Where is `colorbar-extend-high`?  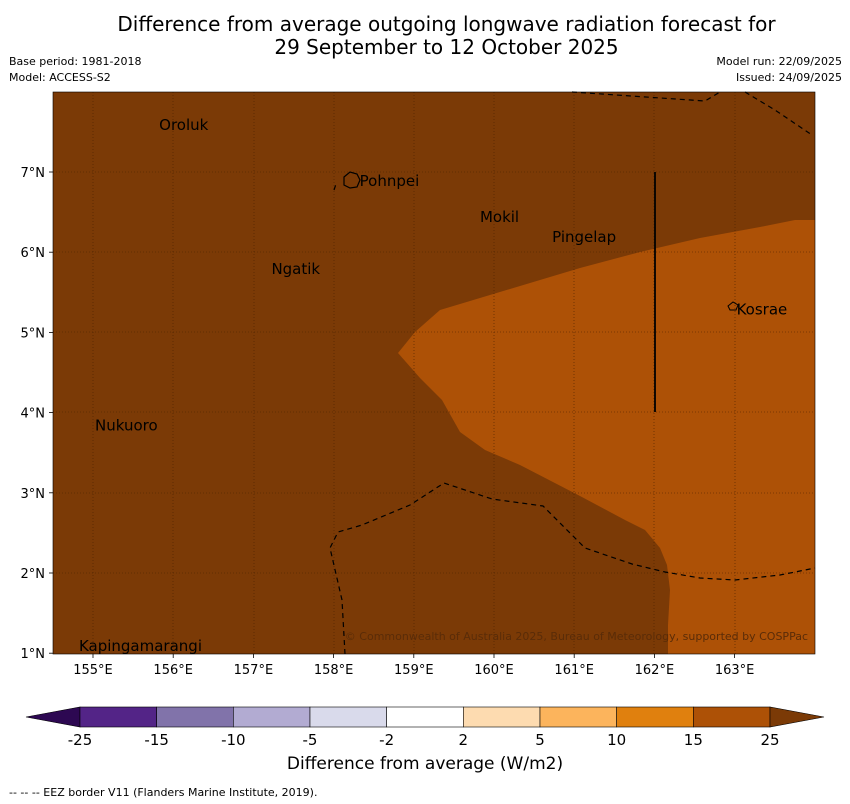 colorbar-extend-high is located at coordinates (797, 717).